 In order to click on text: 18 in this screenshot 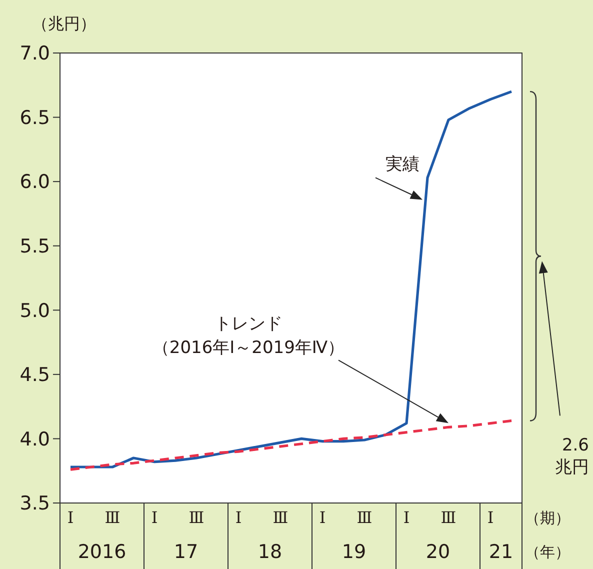, I will do `click(270, 552)`.